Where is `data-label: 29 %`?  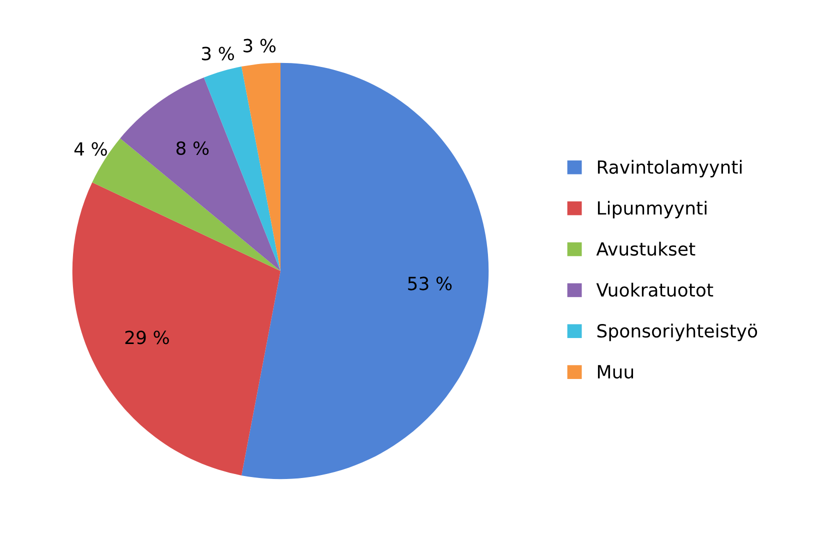
data-label: 29 % is located at coordinates (147, 337).